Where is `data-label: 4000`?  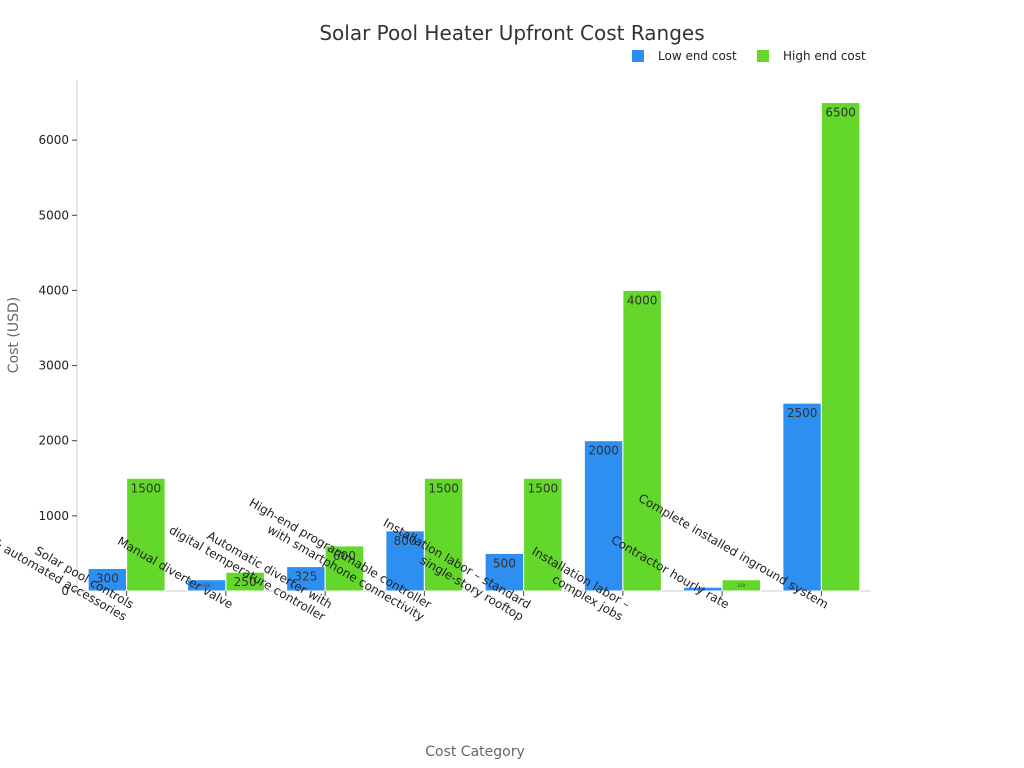
data-label: 4000 is located at coordinates (642, 300).